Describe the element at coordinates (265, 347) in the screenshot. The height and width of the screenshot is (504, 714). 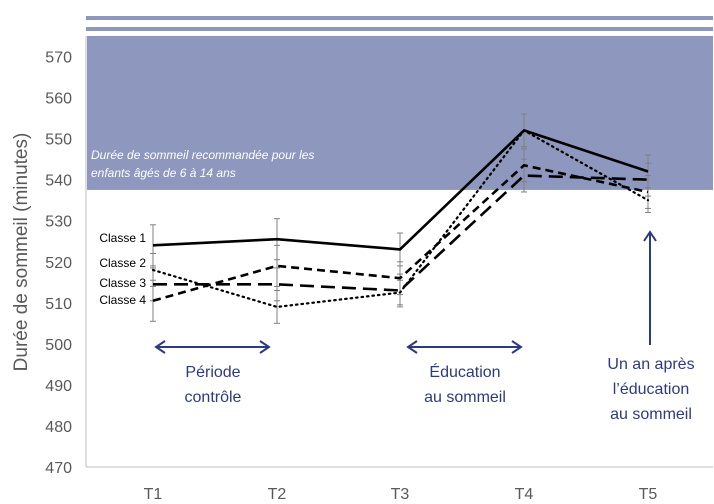
I see `arrow-controle-right-head` at that location.